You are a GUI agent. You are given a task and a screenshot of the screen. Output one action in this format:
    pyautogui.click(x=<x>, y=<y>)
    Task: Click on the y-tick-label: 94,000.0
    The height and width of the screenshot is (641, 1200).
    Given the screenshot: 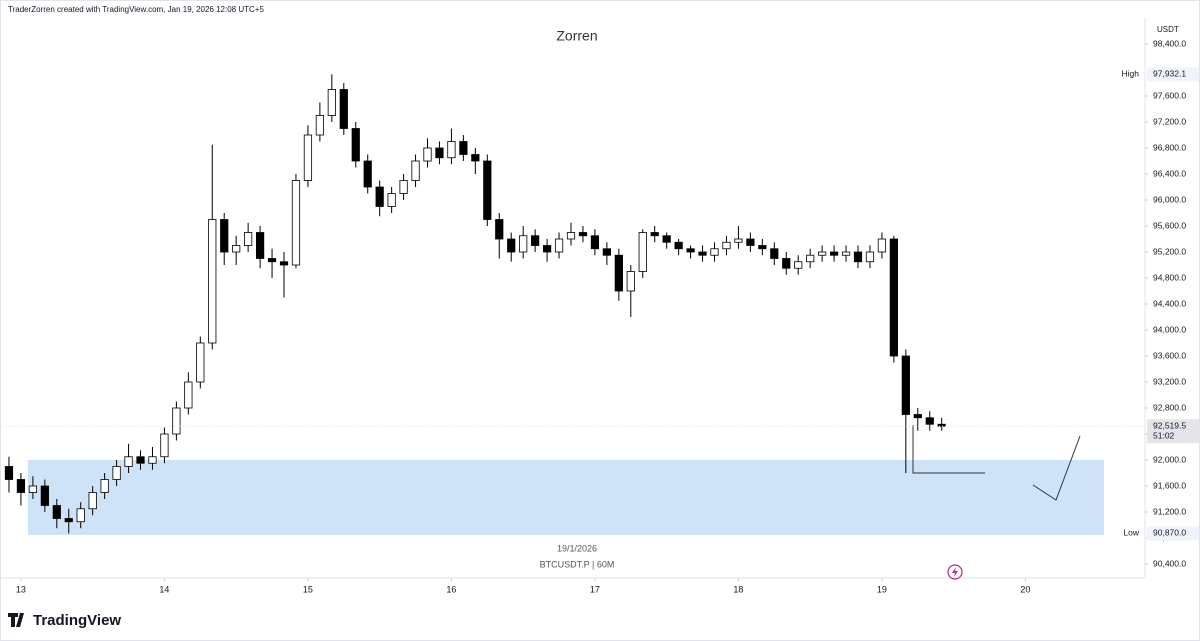 What is the action you would take?
    pyautogui.click(x=1169, y=329)
    